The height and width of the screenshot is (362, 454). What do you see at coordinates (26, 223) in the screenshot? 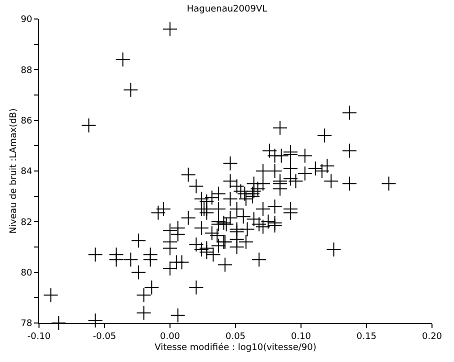
I see `y-tick-label: 82` at bounding box center [26, 223].